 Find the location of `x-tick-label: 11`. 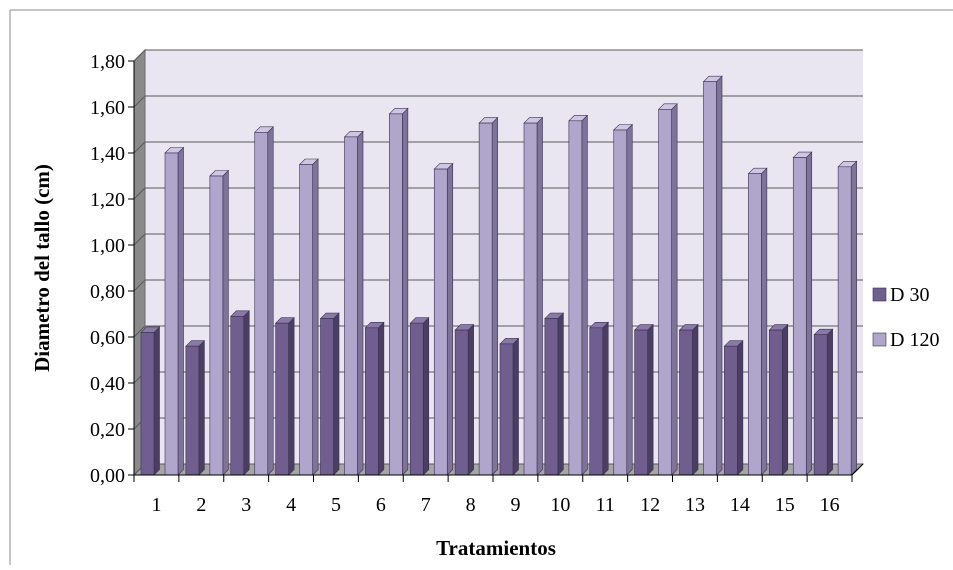

x-tick-label: 11 is located at coordinates (605, 505).